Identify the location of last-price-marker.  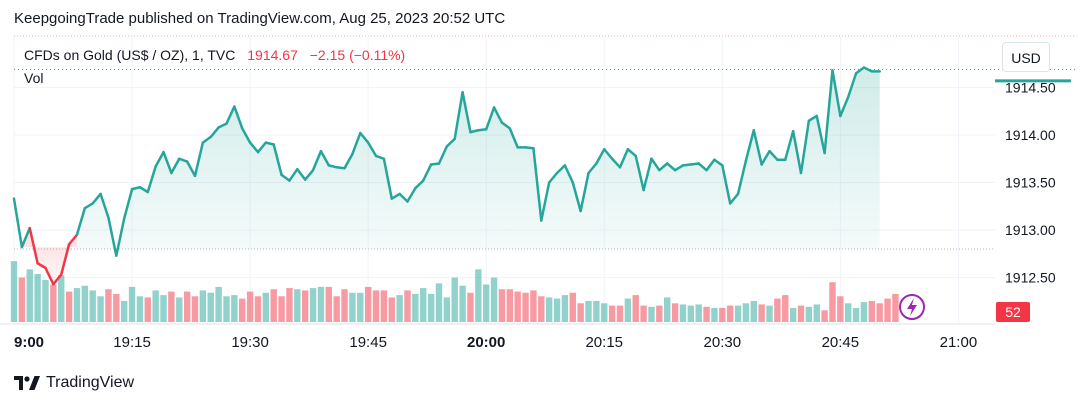
(1033, 81).